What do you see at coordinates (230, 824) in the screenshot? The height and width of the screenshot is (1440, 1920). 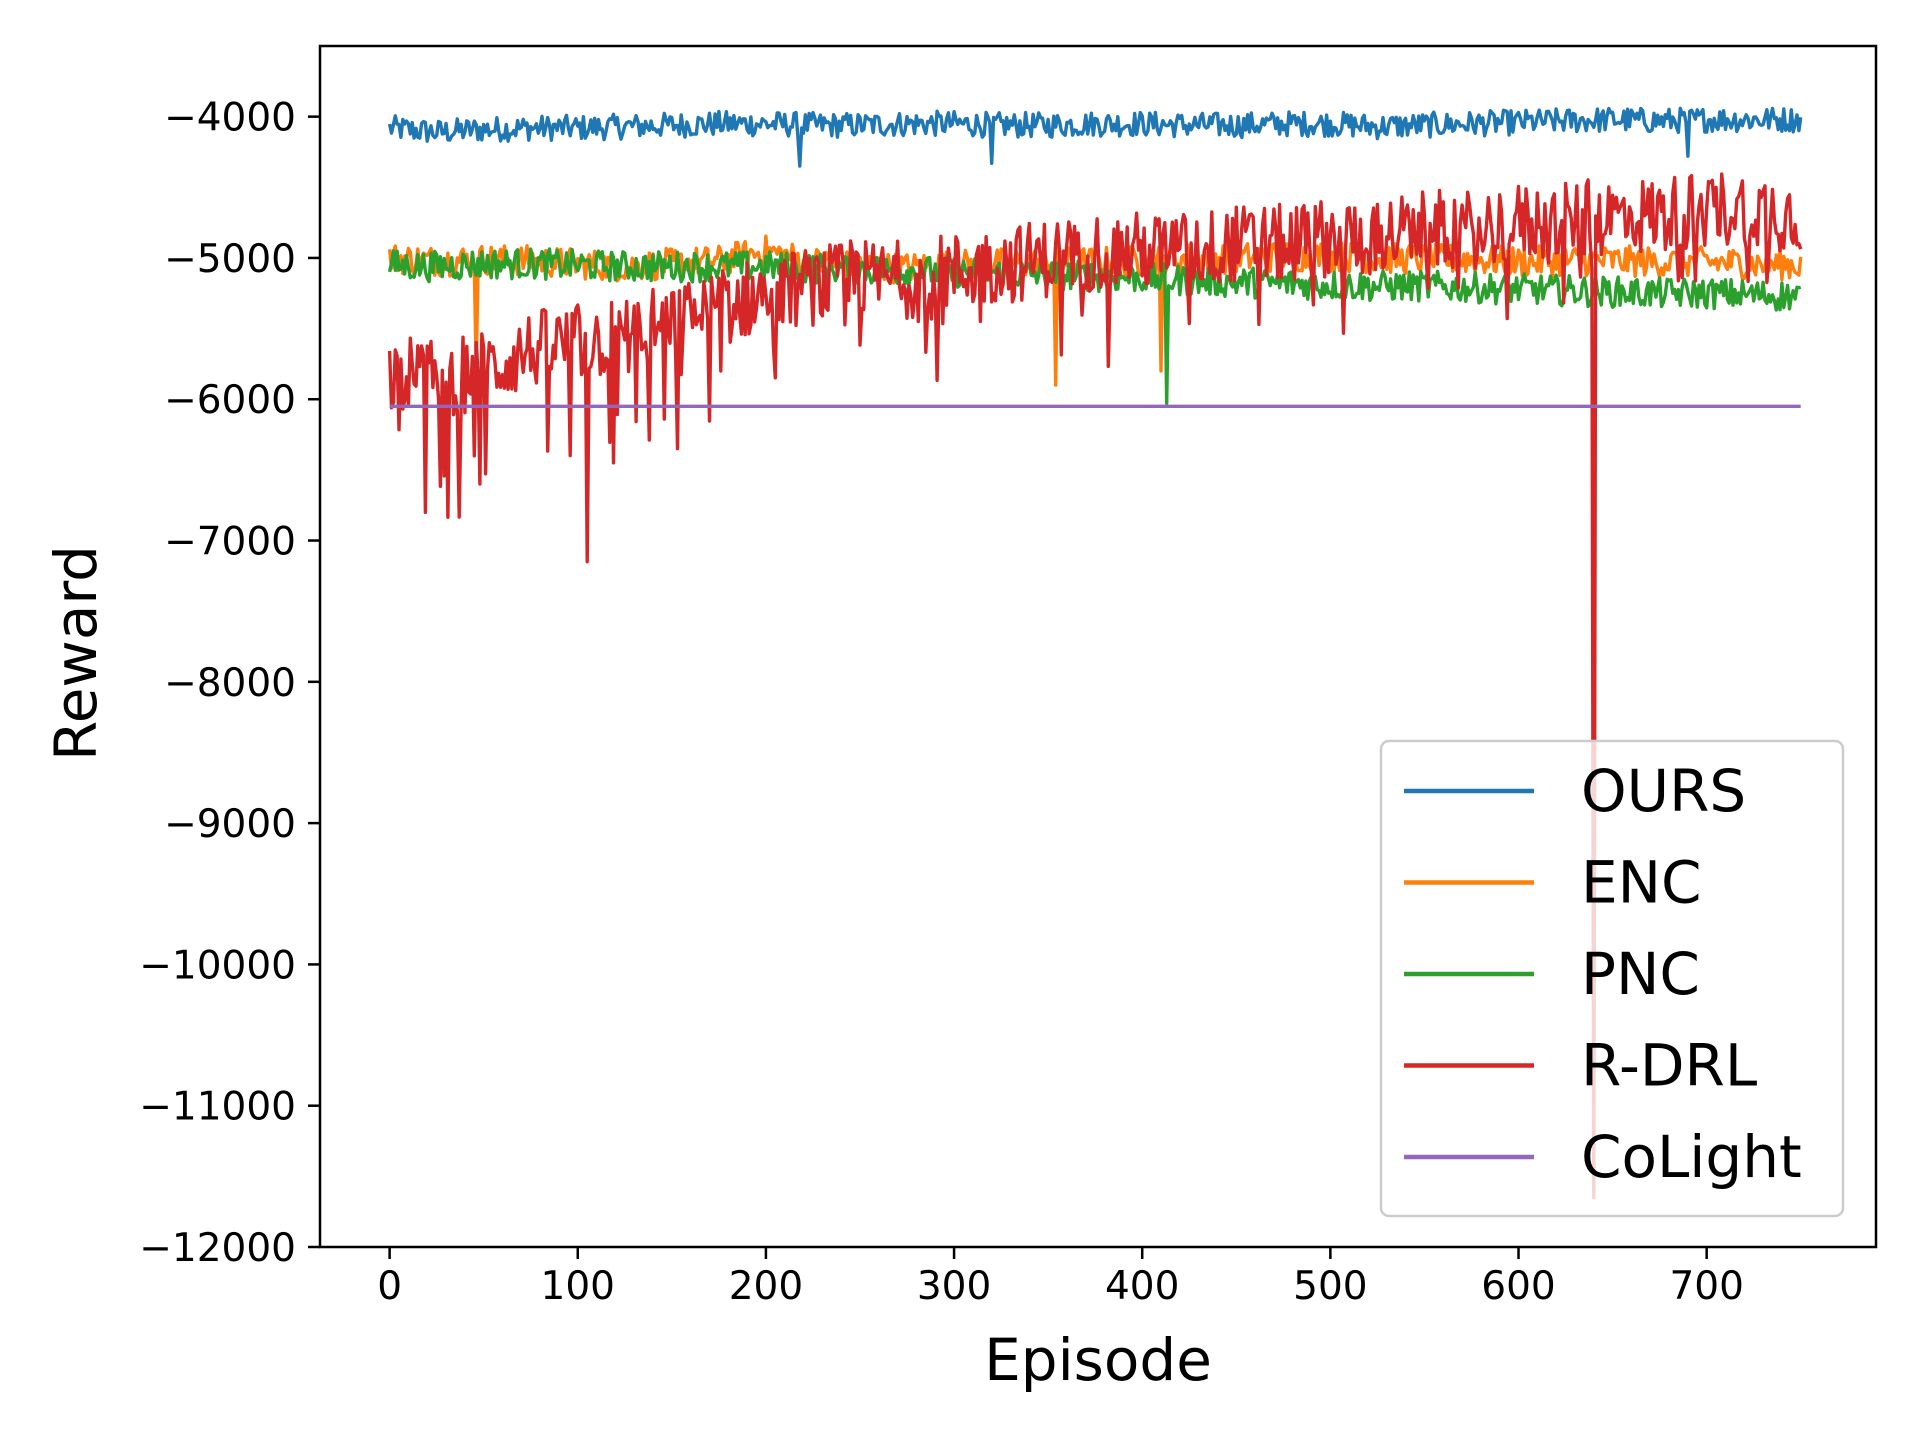 I see `y-tick-label: −9000` at bounding box center [230, 824].